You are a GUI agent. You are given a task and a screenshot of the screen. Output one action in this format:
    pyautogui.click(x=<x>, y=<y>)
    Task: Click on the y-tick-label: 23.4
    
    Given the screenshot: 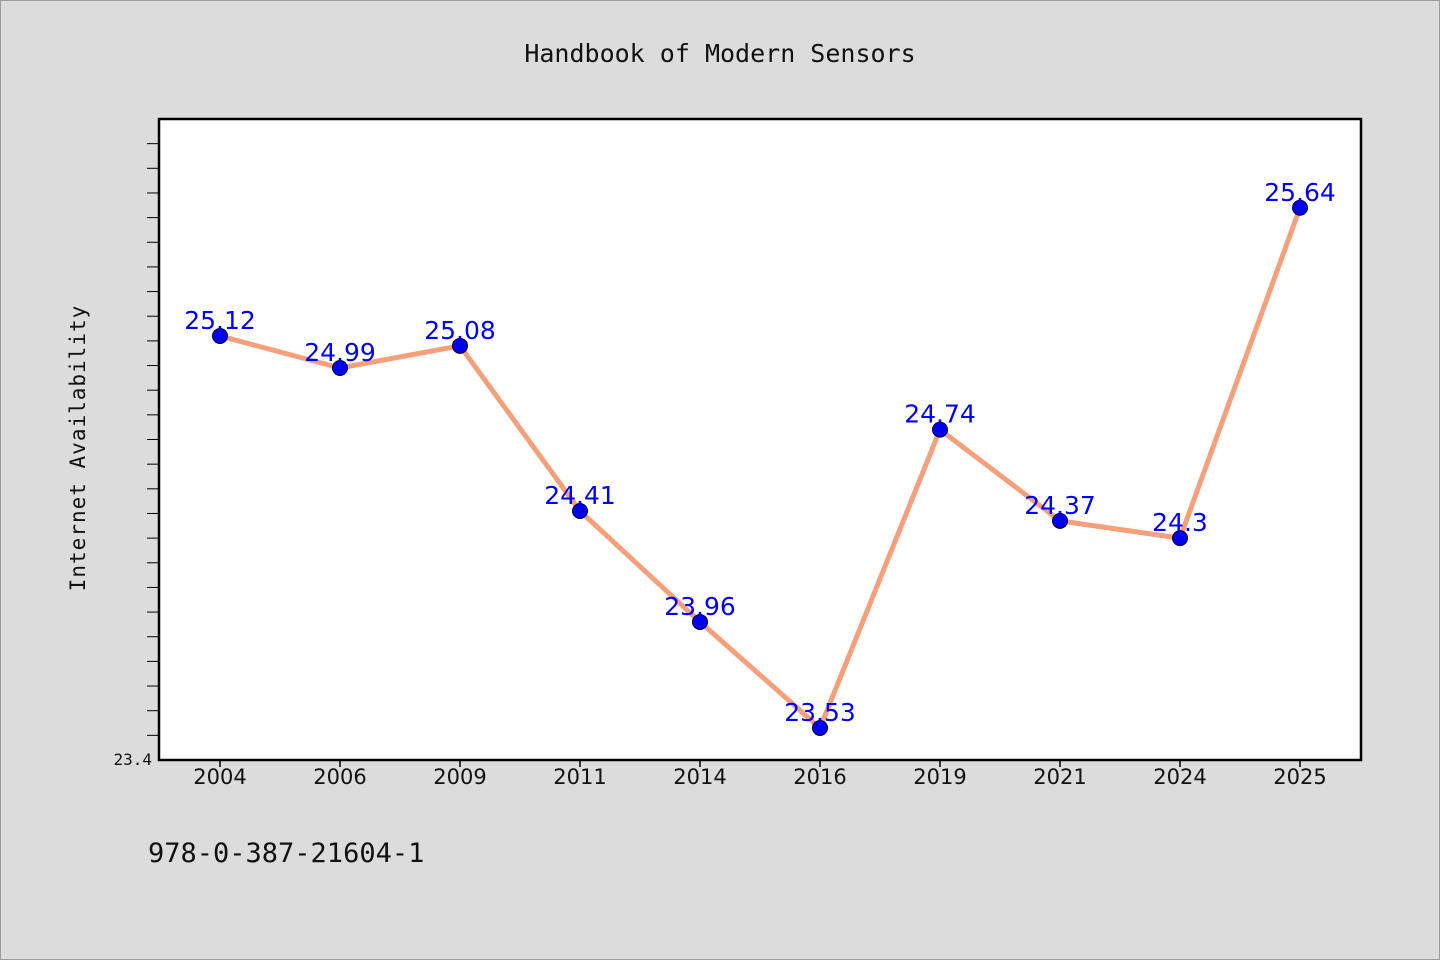 What is the action you would take?
    pyautogui.click(x=132, y=759)
    